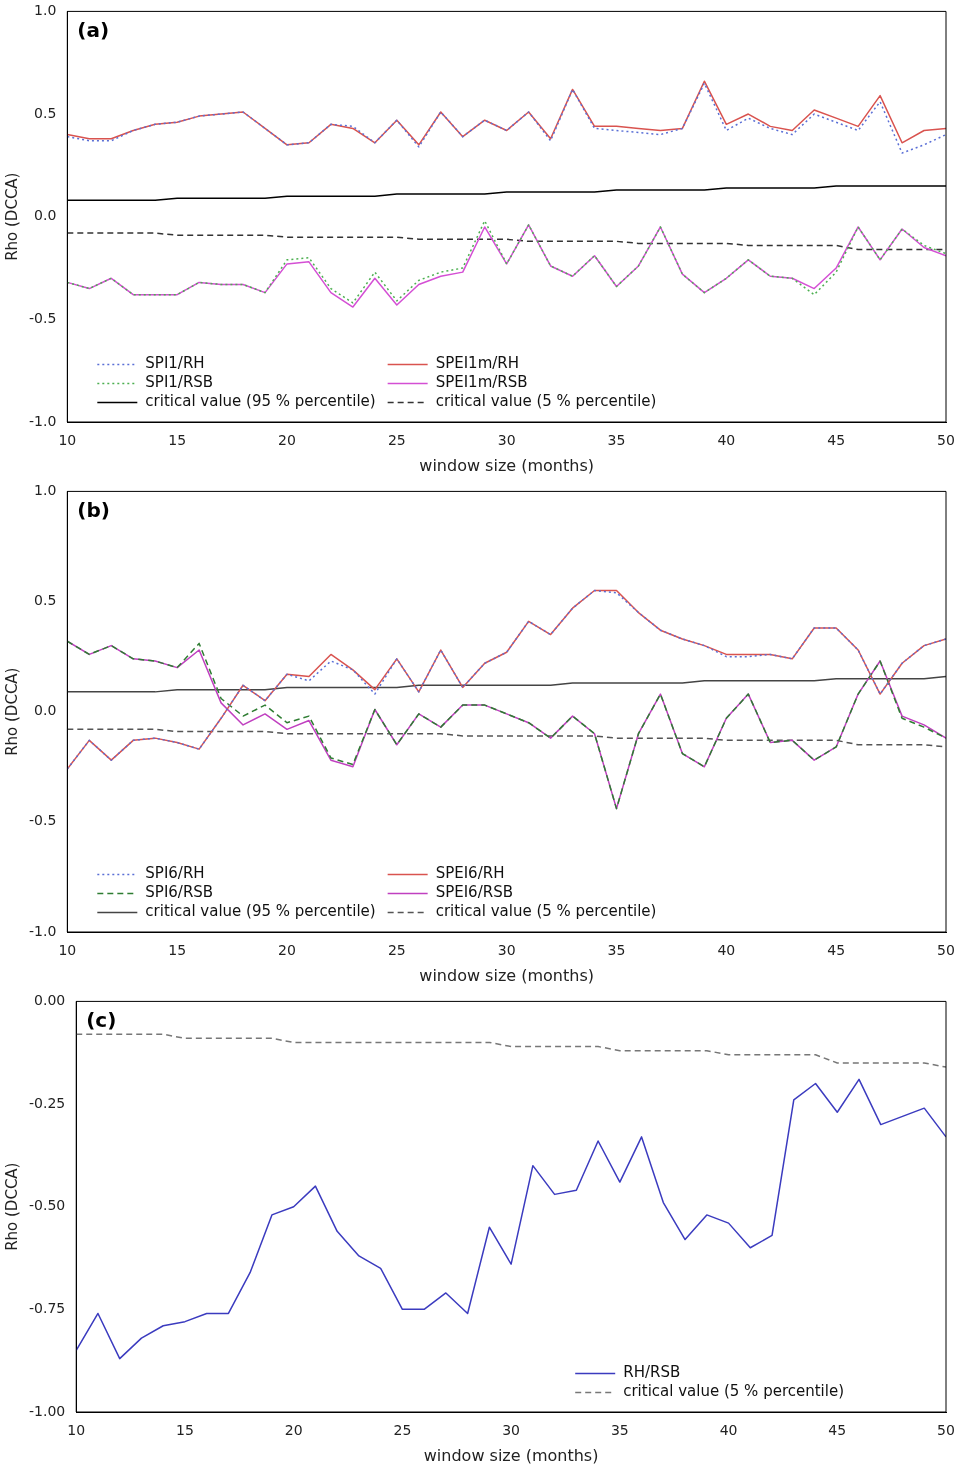  What do you see at coordinates (477, 363) in the screenshot?
I see `legend-label: SPEI1m/RH` at bounding box center [477, 363].